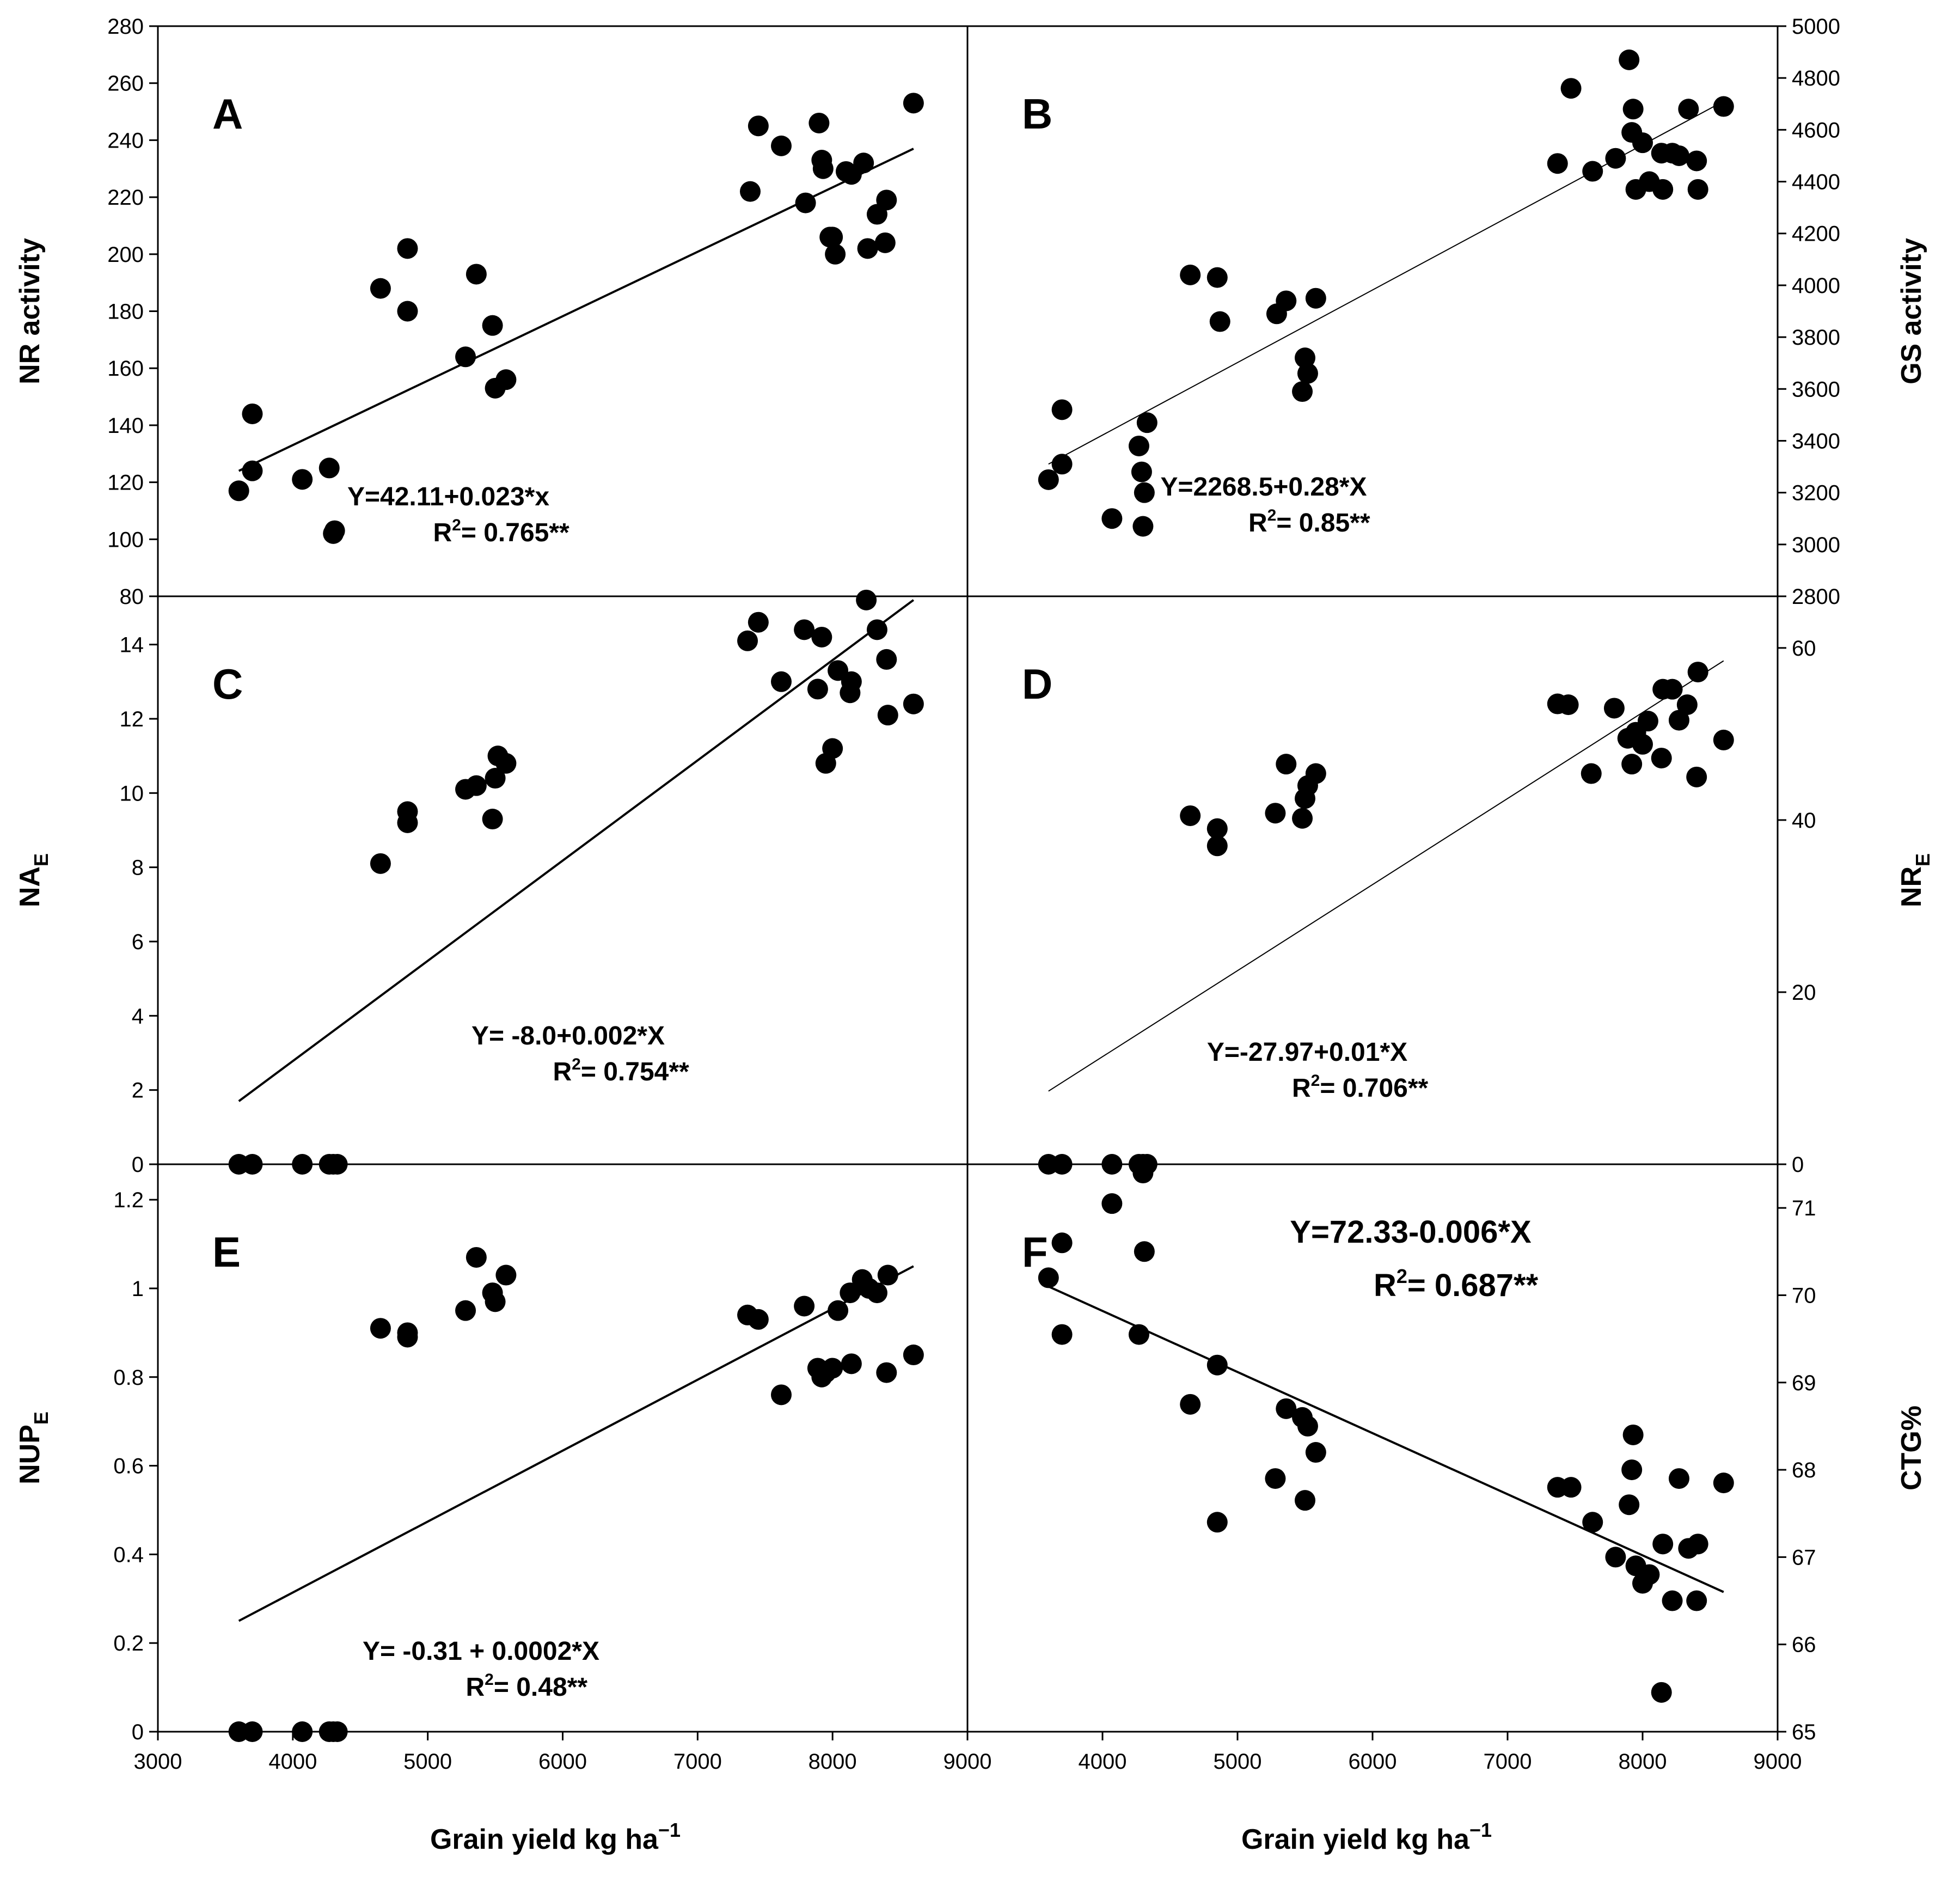 Image resolution: width=1960 pixels, height=1882 pixels. What do you see at coordinates (30, 1454) in the screenshot?
I see `y-axis-label-main: NUP` at bounding box center [30, 1454].